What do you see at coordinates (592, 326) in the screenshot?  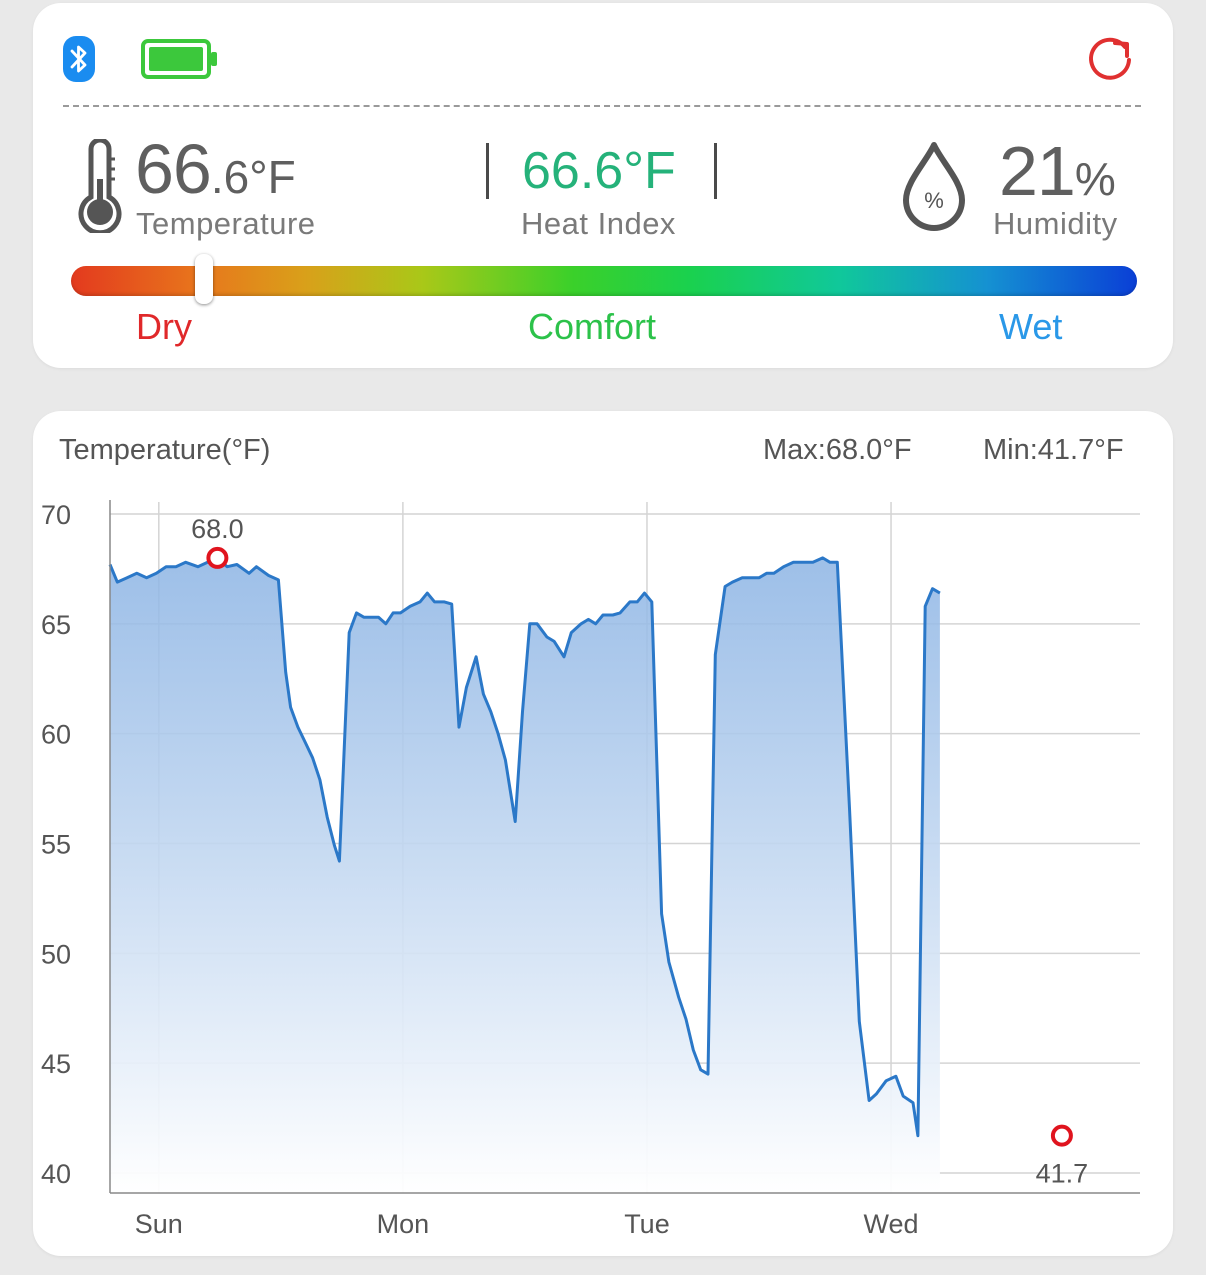 I see `comfort-label: Comfort` at bounding box center [592, 326].